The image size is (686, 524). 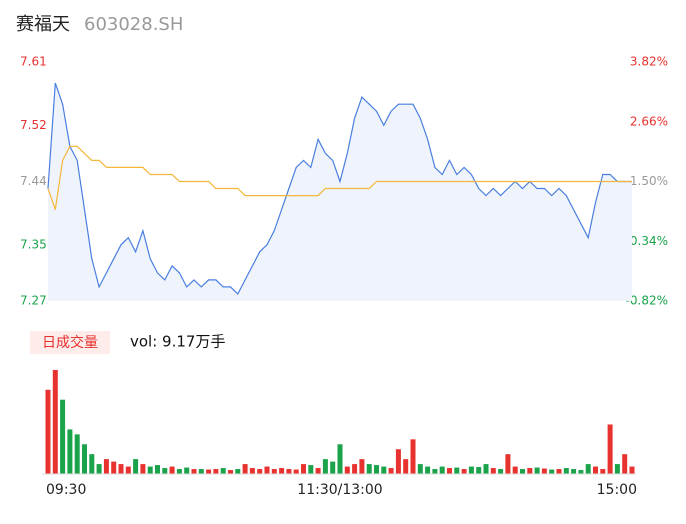 What do you see at coordinates (33, 181) in the screenshot?
I see `y-tick-label: 7.44` at bounding box center [33, 181].